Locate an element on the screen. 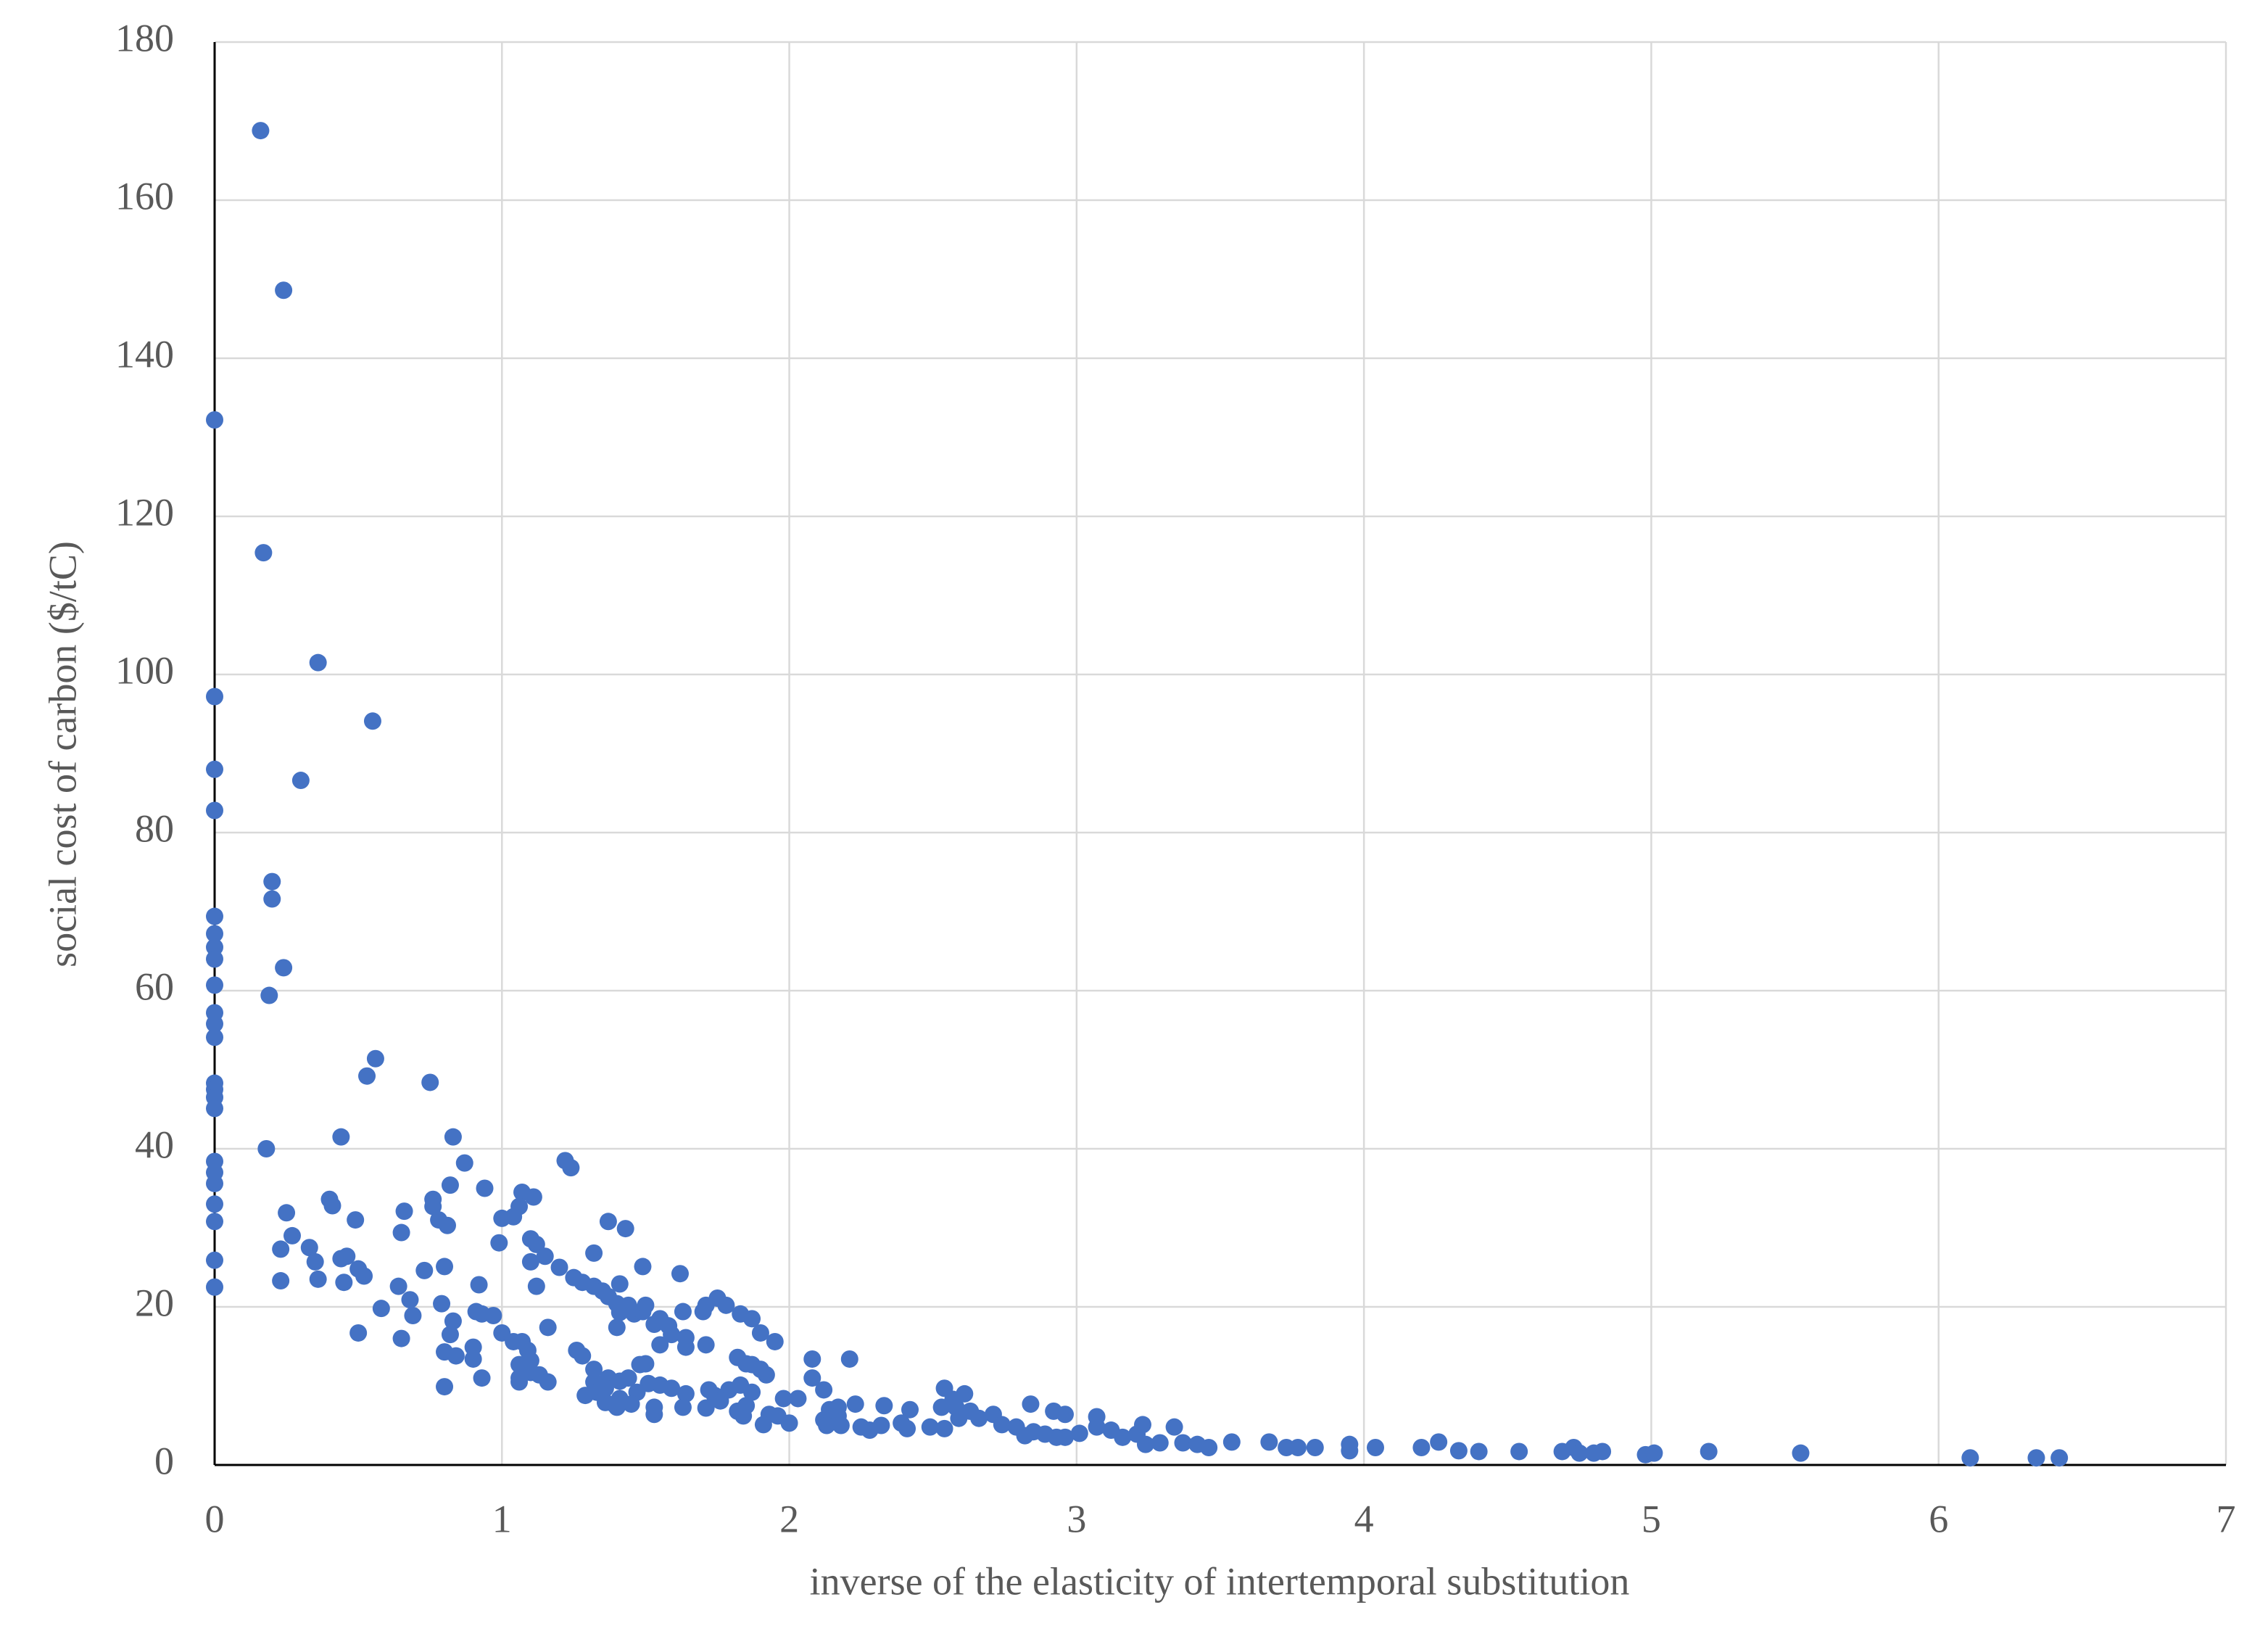 Image resolution: width=2268 pixels, height=1647 pixels. y-tick-label: 40 is located at coordinates (154, 1144).